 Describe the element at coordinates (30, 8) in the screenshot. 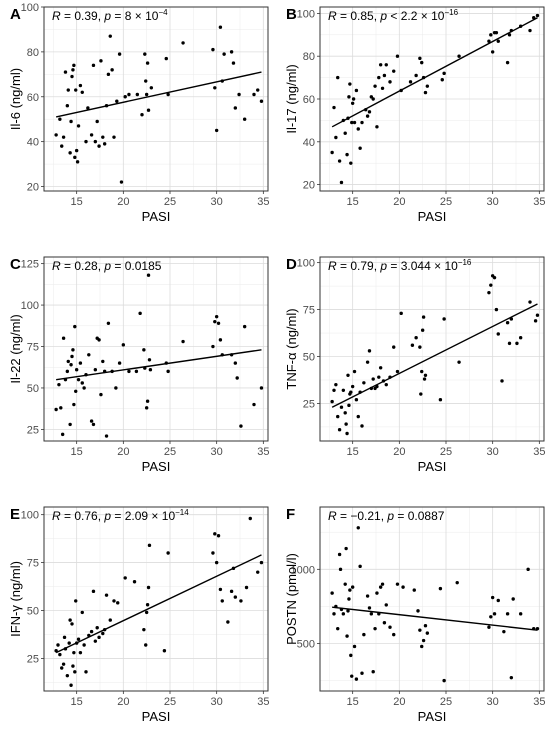

I see `y-tick-label: 100` at that location.